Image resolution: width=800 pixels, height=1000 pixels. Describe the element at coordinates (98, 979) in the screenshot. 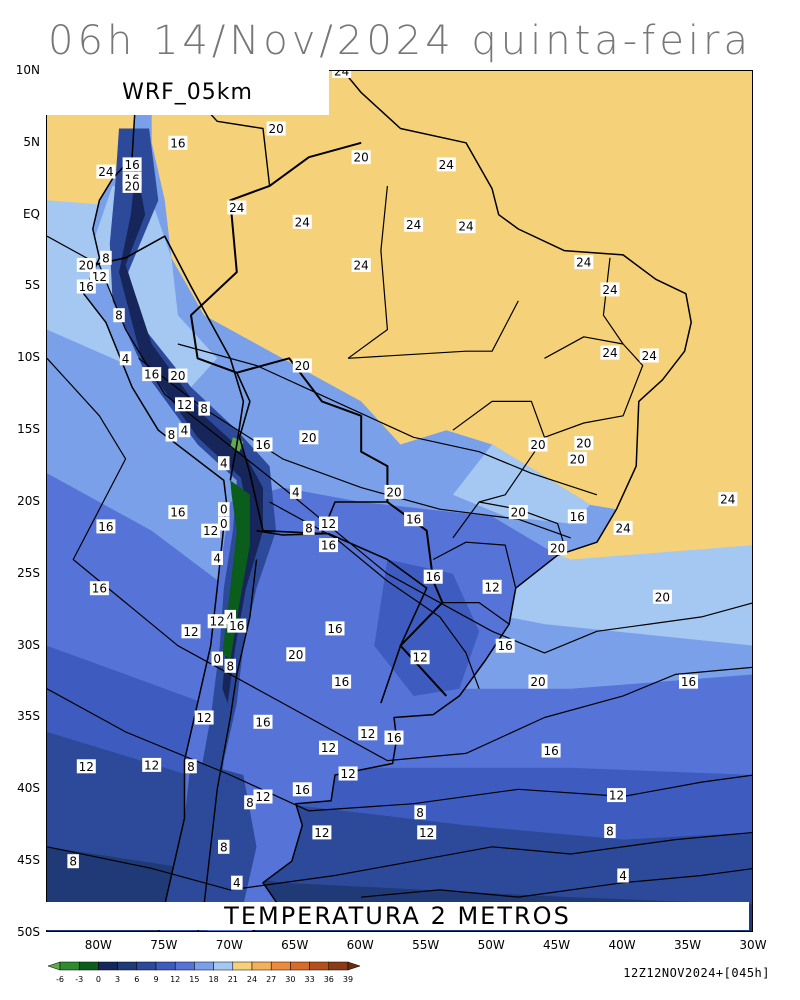

I see `colorbar-tick-label: 0` at that location.